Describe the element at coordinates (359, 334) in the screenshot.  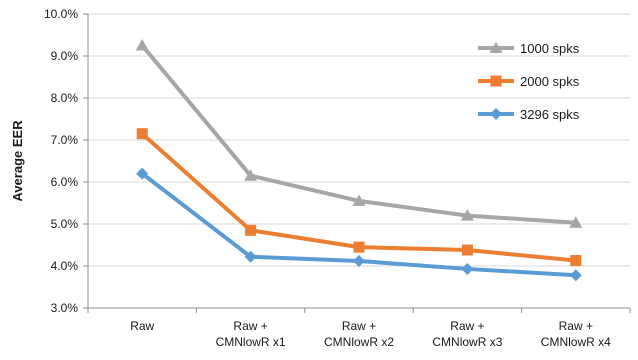
I see `x-tick-label: Raw + CMNlowR x2` at that location.